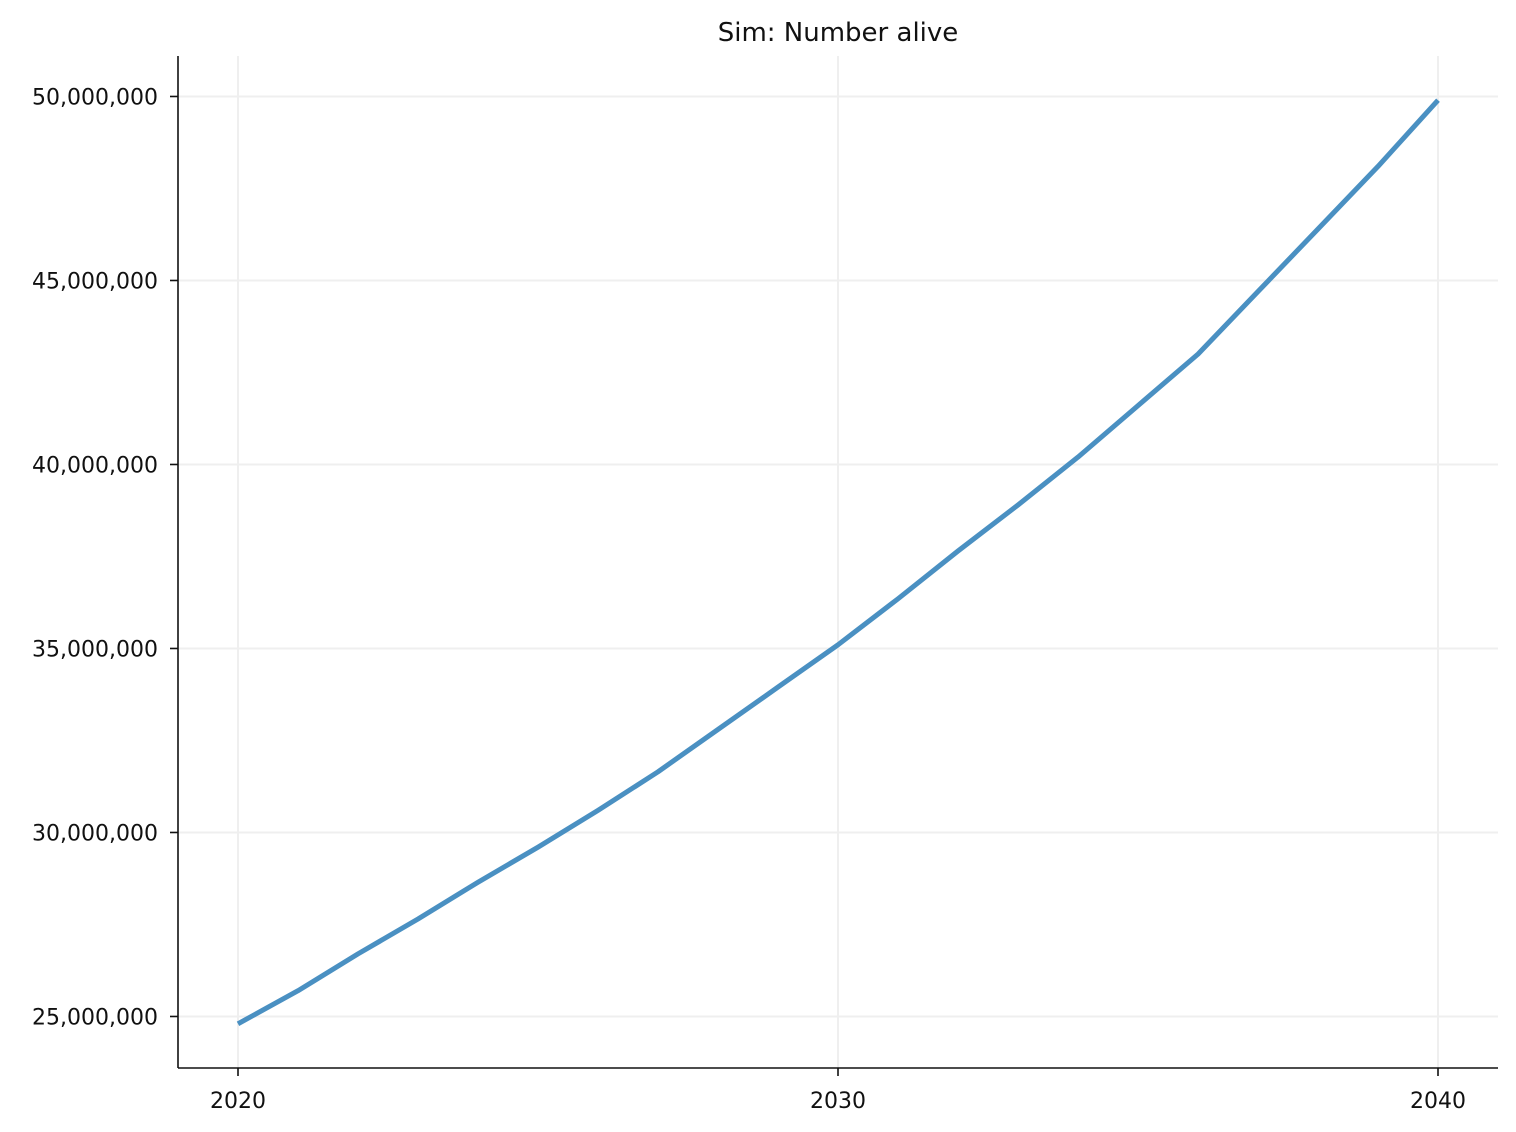 The image size is (1516, 1132). What do you see at coordinates (838, 33) in the screenshot?
I see `chart-title: Sim: Number alive` at bounding box center [838, 33].